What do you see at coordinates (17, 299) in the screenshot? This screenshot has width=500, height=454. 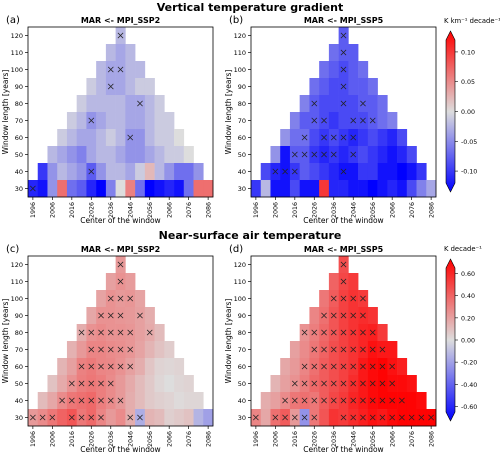 I see `y-tick-label: 100` at bounding box center [17, 299].